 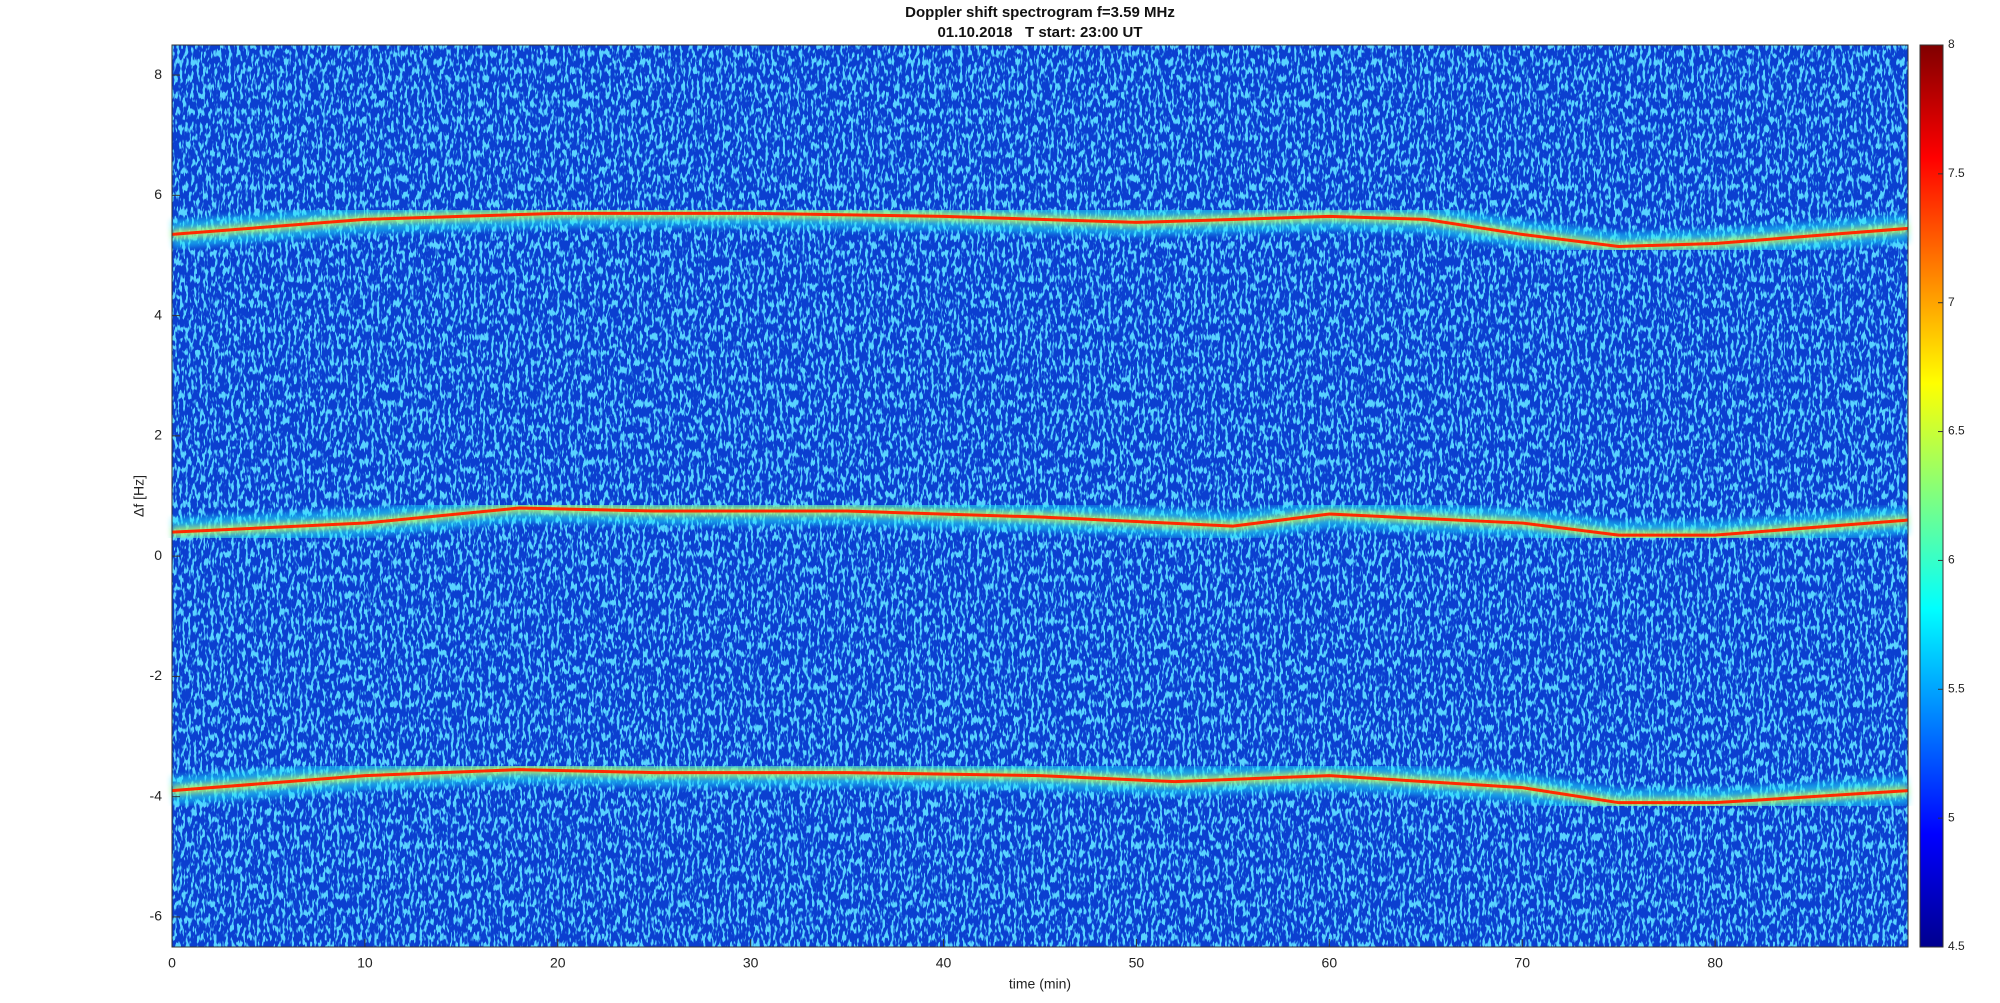 What do you see at coordinates (156, 795) in the screenshot?
I see `y-tick-label: -4` at bounding box center [156, 795].